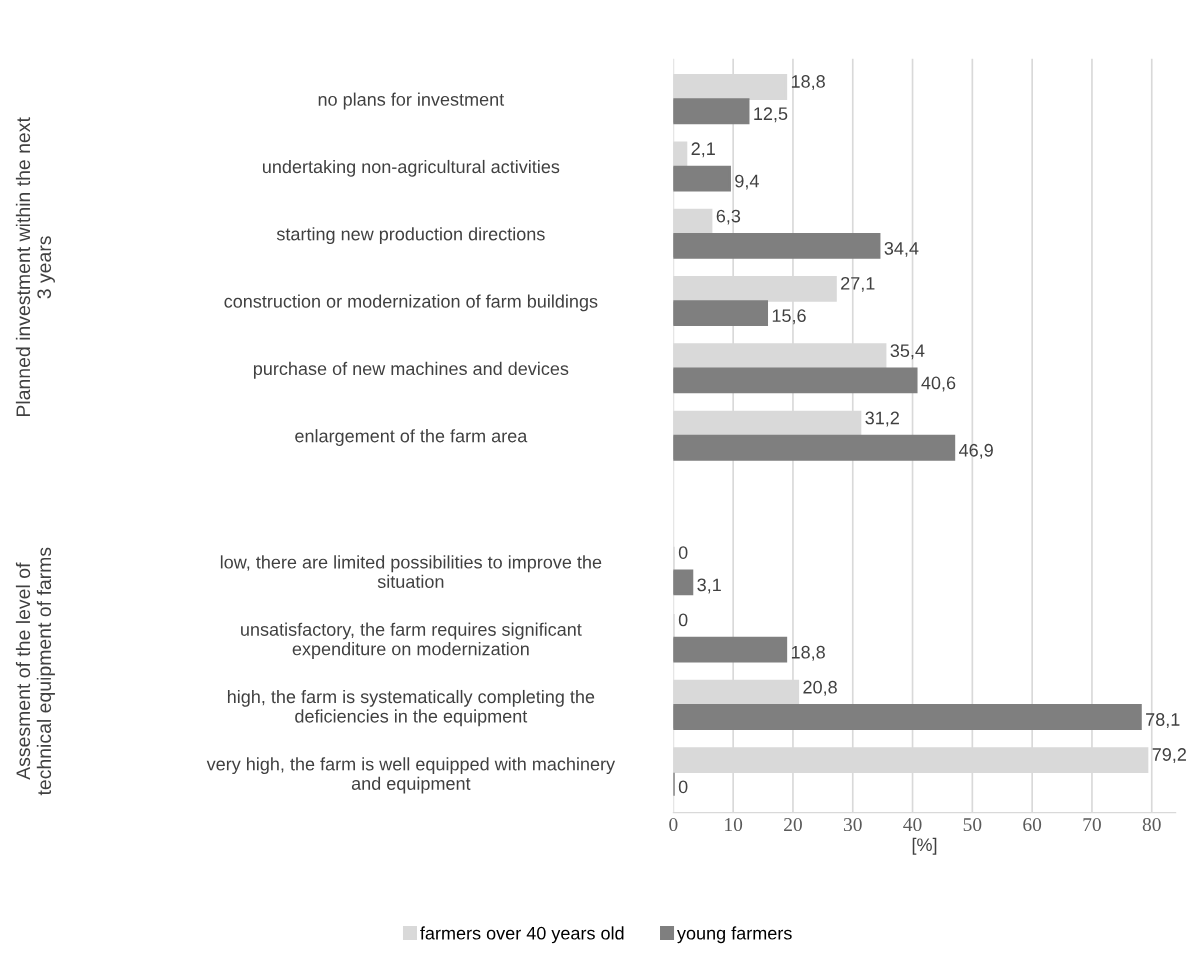 This screenshot has height=979, width=1196. I want to click on text: Assesment of the level of technical equipment of farms, so click(35, 671).